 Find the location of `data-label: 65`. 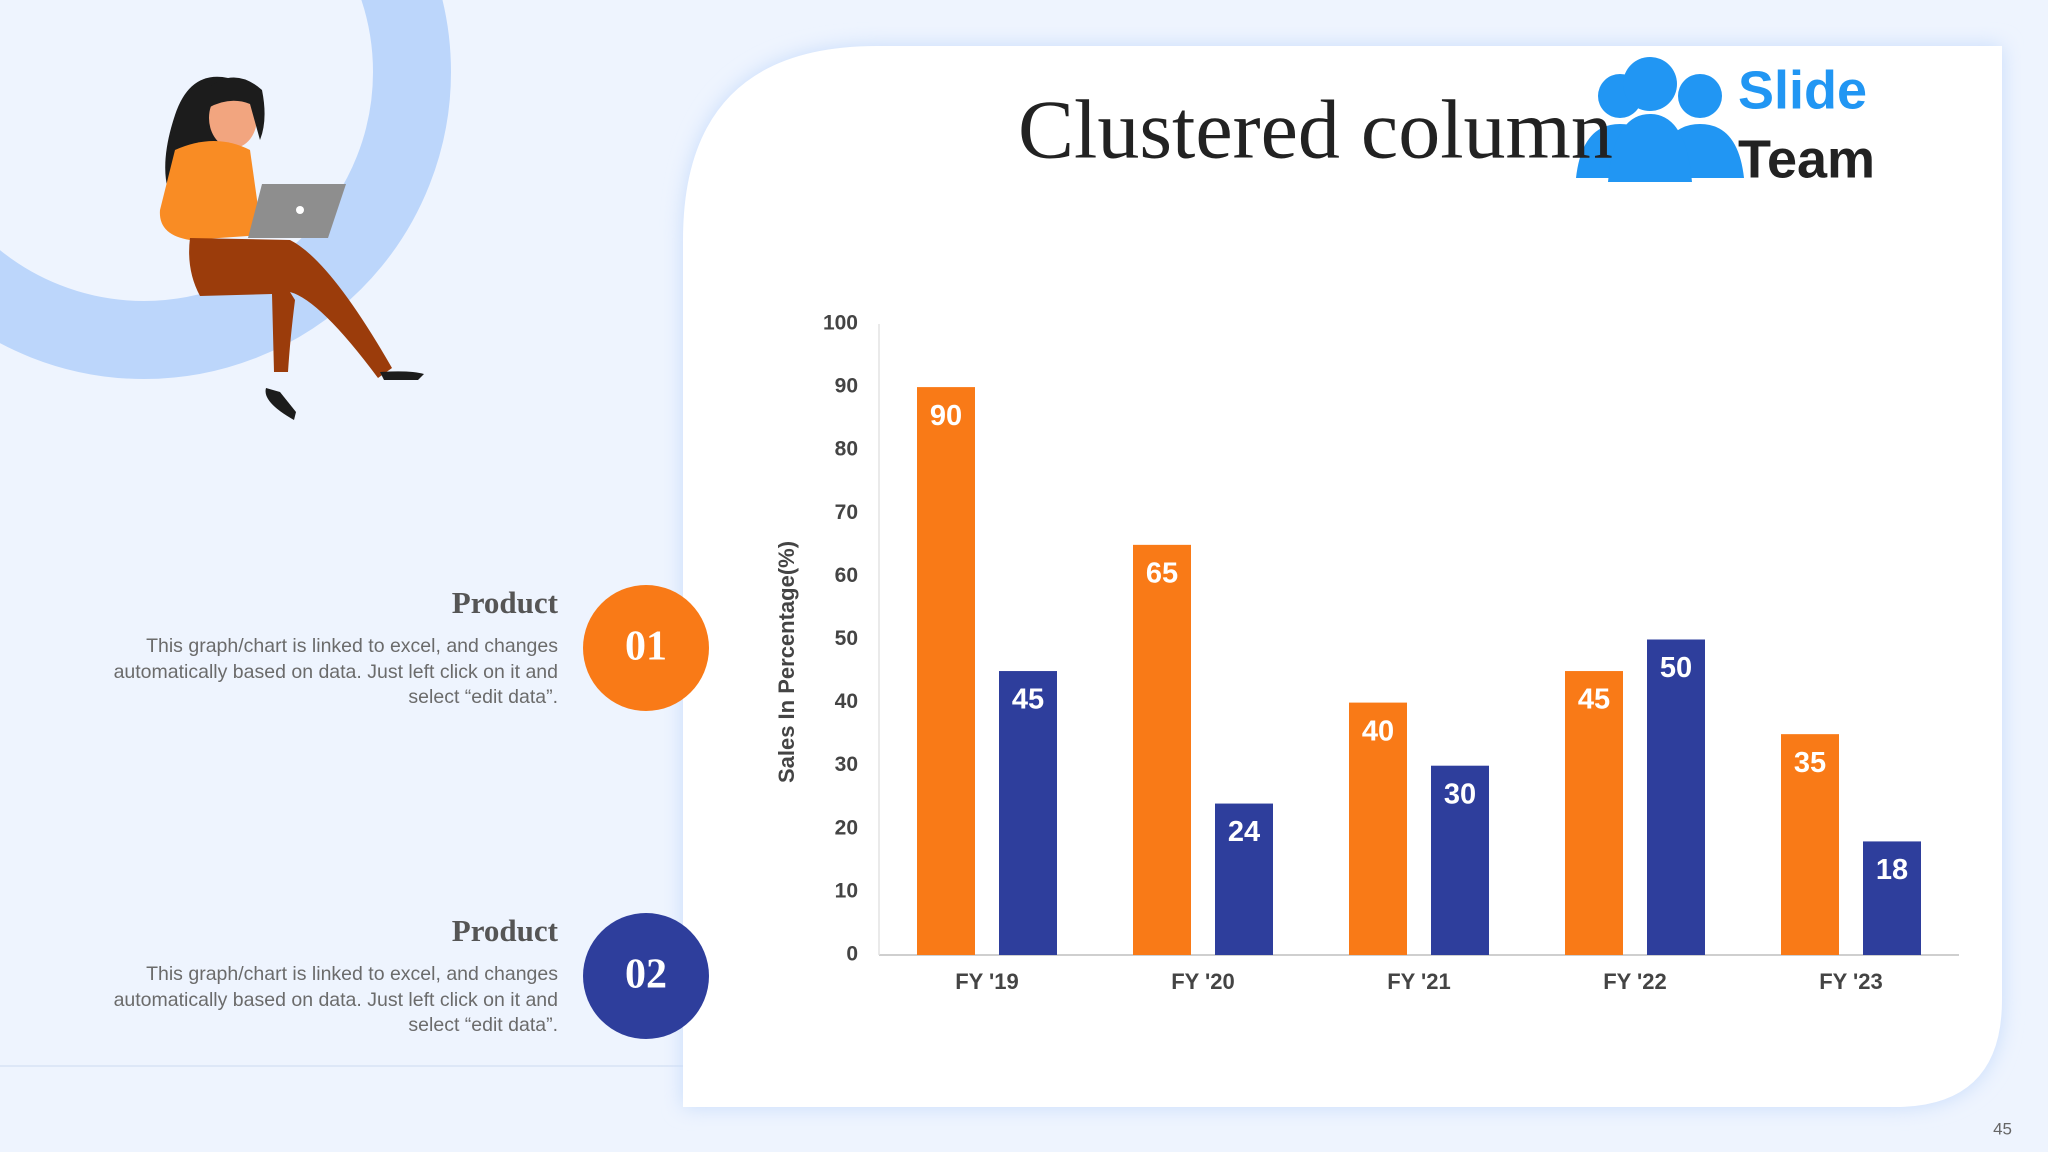

data-label: 65 is located at coordinates (1162, 574).